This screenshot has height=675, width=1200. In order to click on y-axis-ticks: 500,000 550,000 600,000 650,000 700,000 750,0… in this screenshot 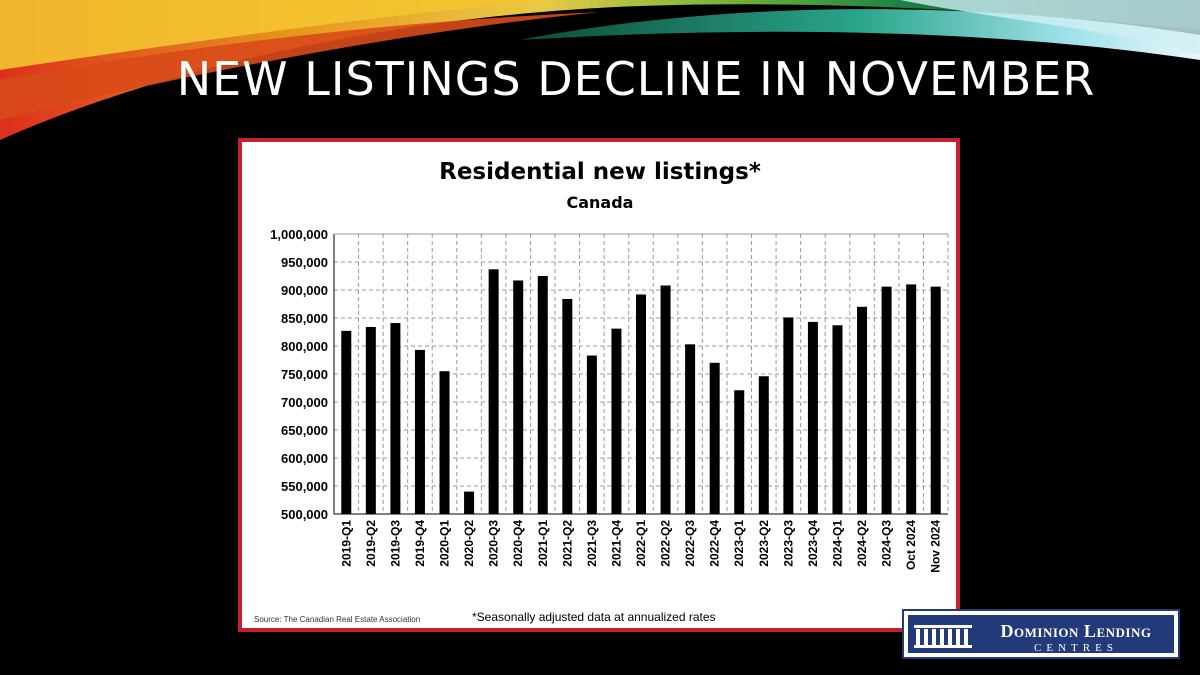, I will do `click(299, 374)`.